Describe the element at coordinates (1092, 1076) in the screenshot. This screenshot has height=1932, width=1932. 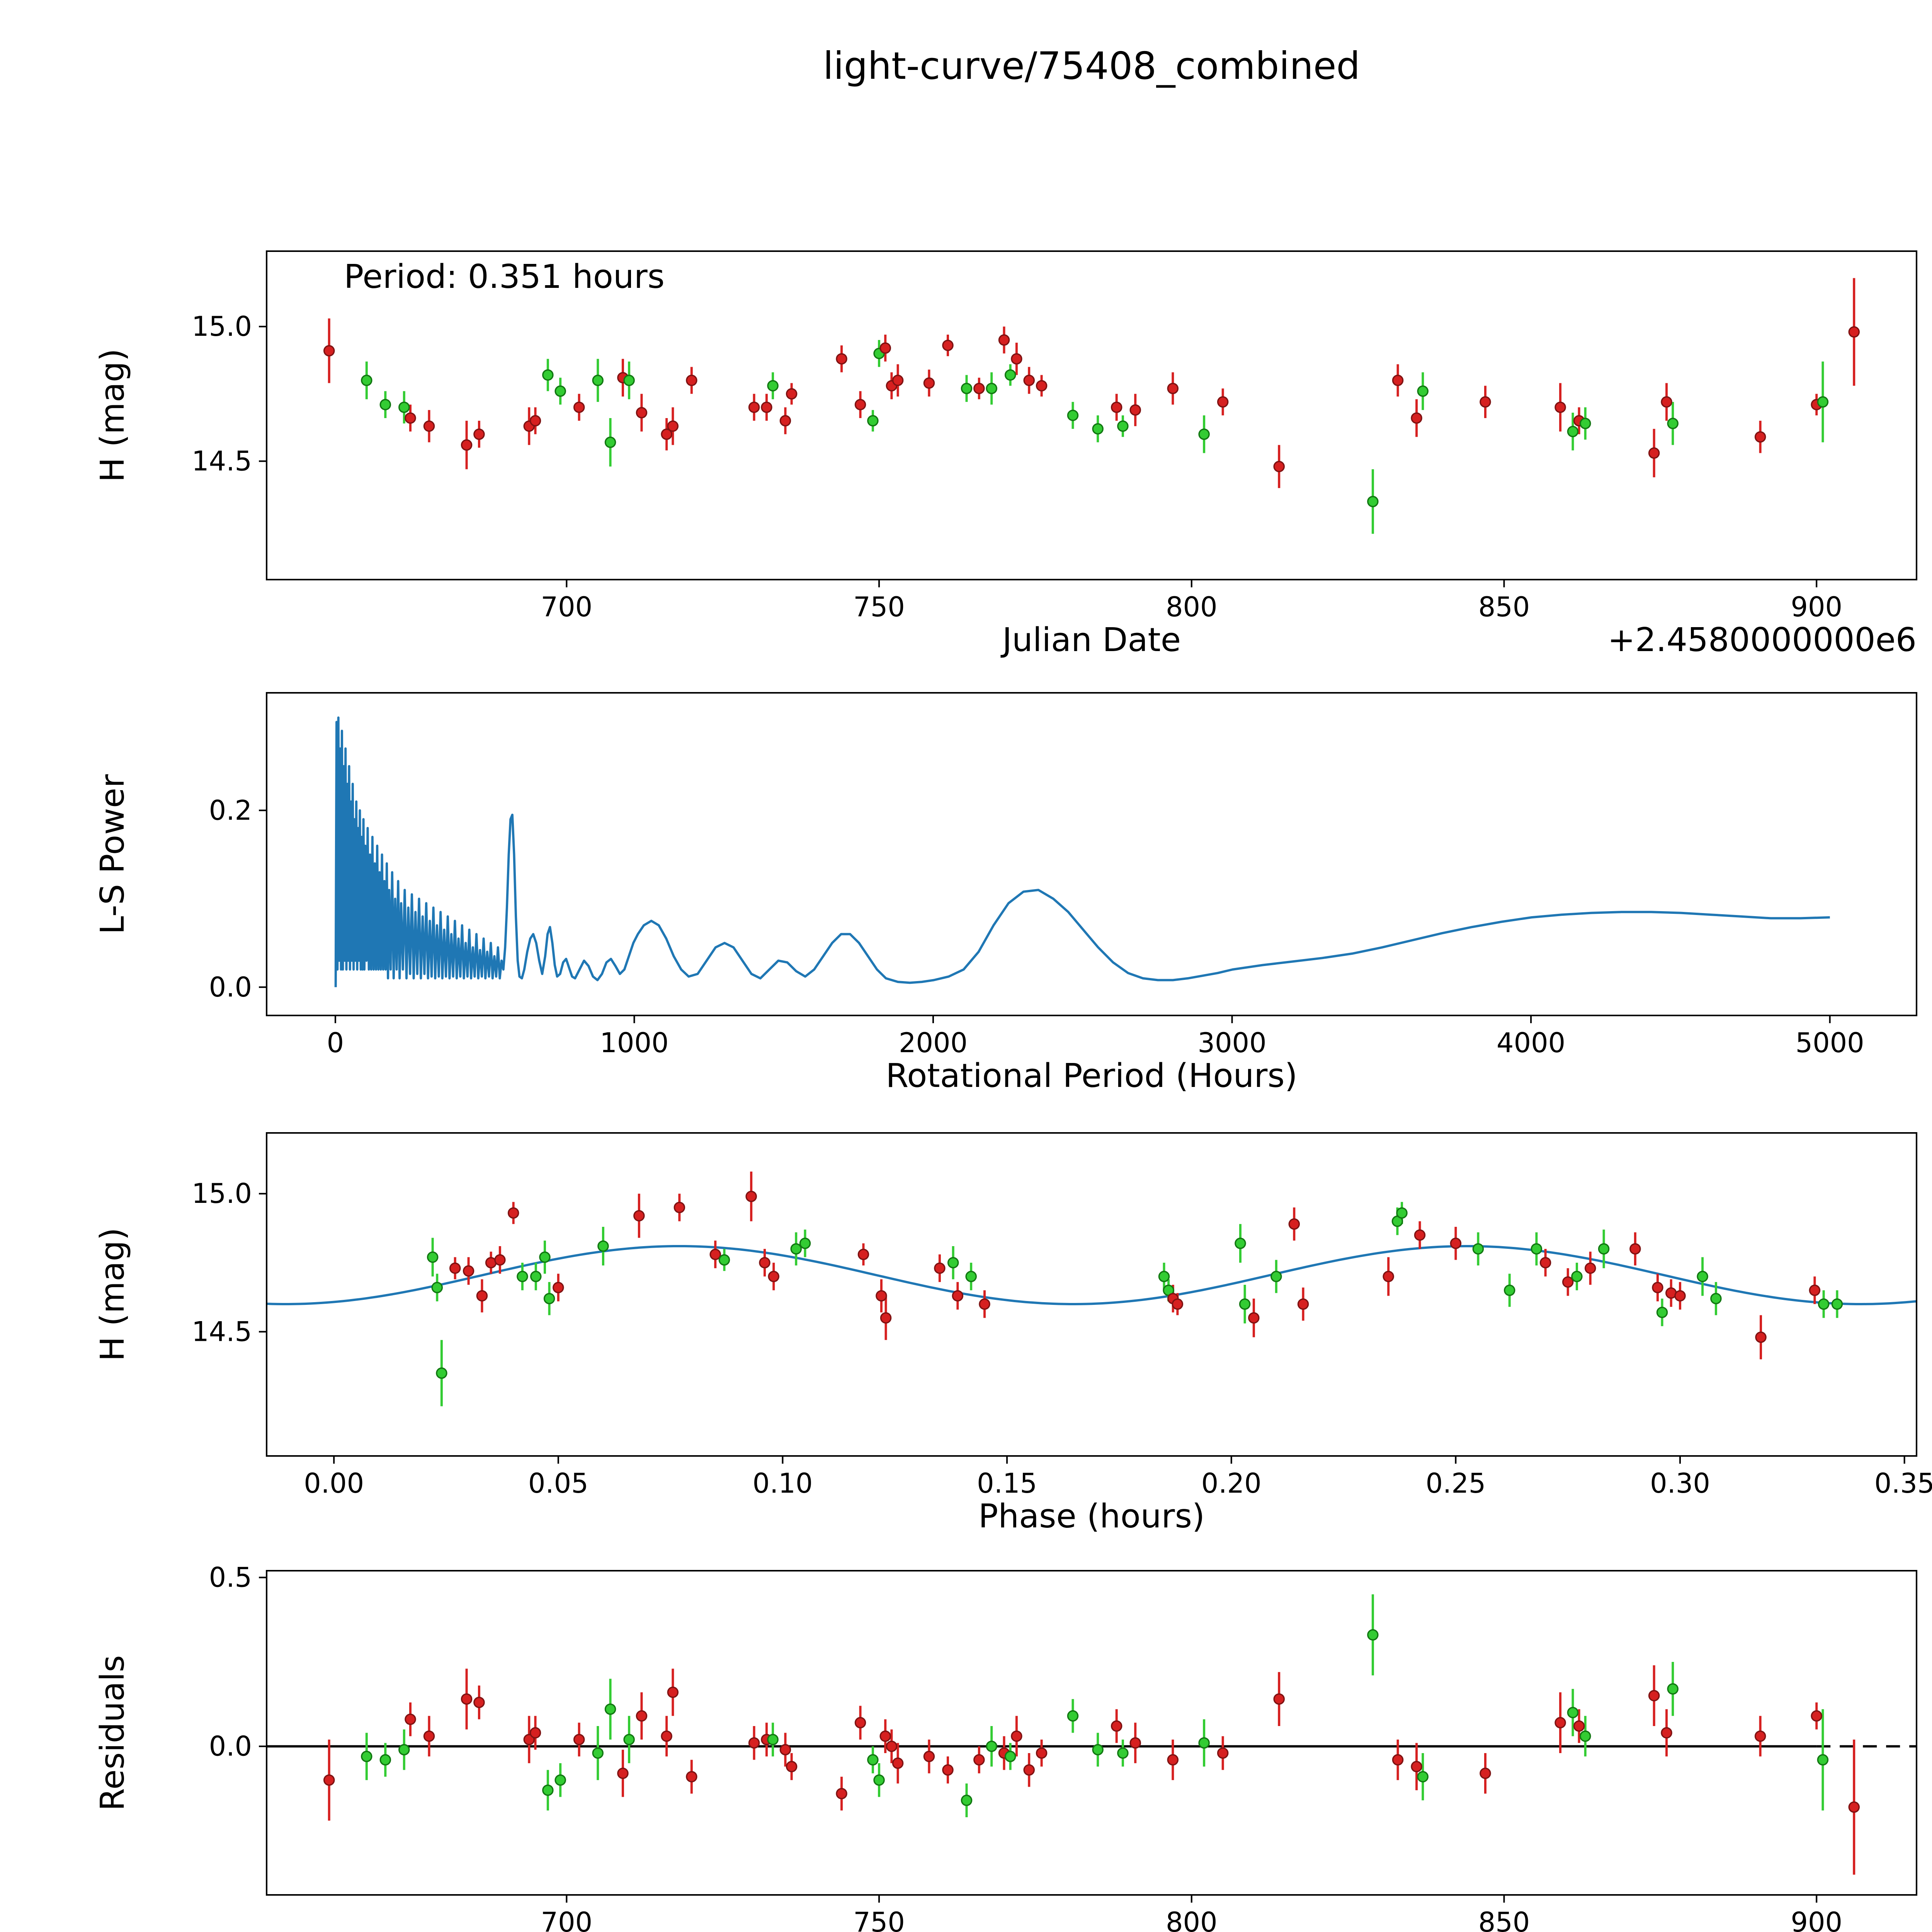
I see `x-axis-label: Rotational Period (Hours)` at that location.